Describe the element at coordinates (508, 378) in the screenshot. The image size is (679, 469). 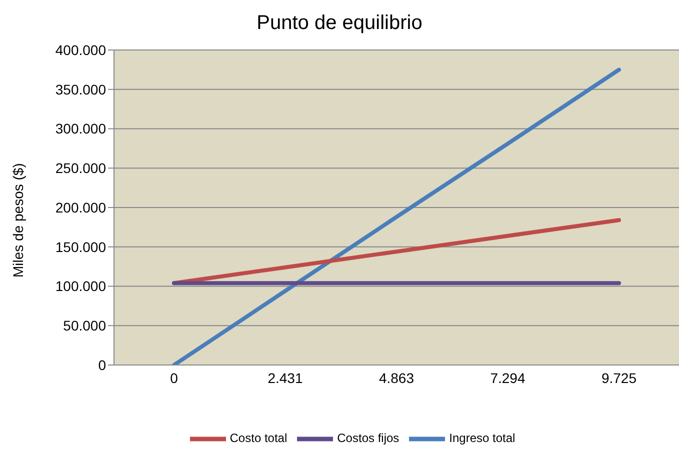
I see `x-tick-label: 7.294` at that location.